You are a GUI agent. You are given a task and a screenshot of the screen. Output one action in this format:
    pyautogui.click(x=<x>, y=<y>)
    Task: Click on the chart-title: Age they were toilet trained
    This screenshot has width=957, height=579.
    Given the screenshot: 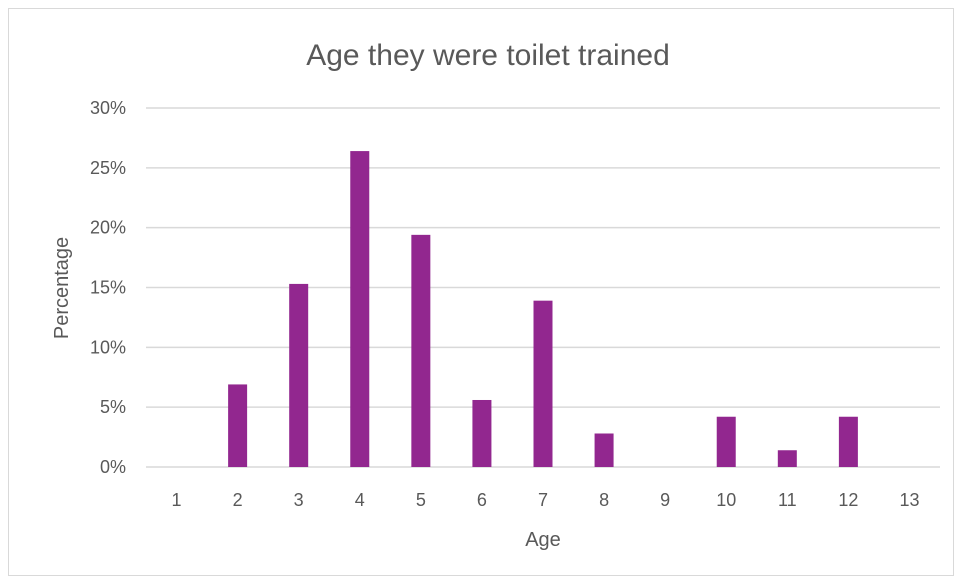 What is the action you would take?
    pyautogui.click(x=488, y=55)
    